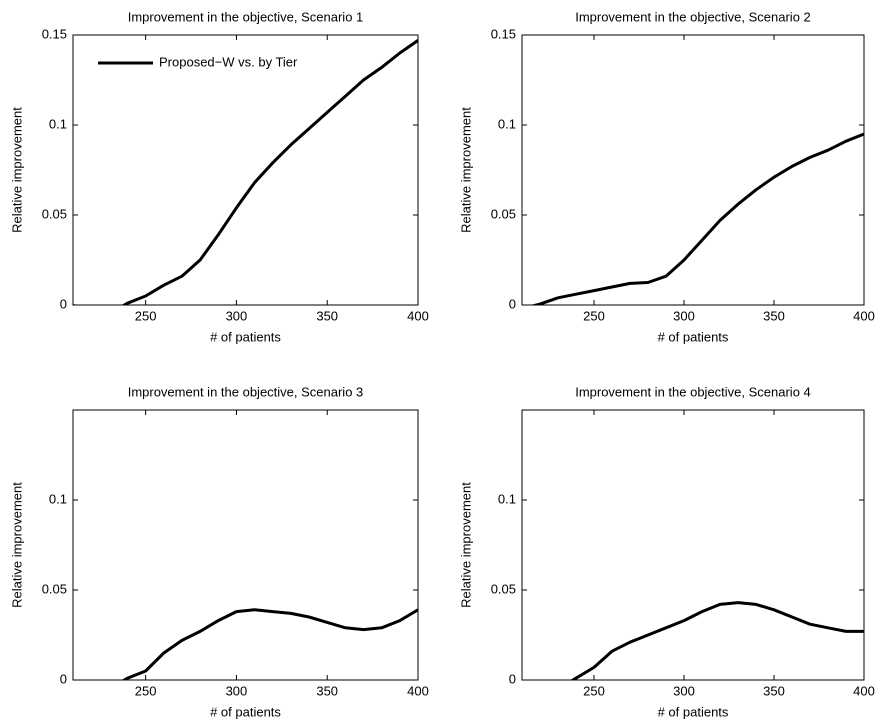 The image size is (882, 727). What do you see at coordinates (246, 391) in the screenshot?
I see `subplot-title: Improvement in the objective, Scenario 3` at bounding box center [246, 391].